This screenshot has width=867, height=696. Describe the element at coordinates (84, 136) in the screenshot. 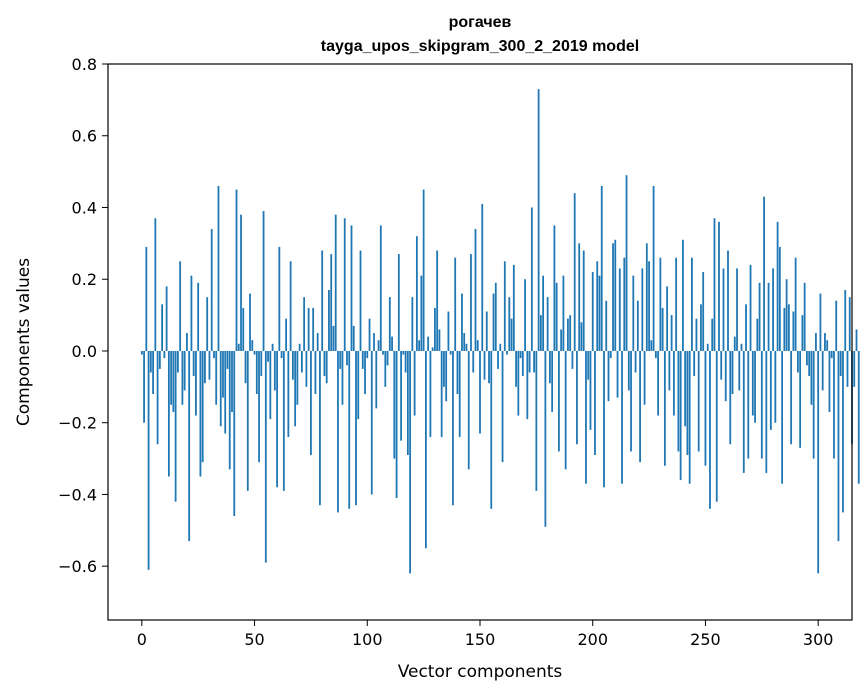

I see `y-tick-label: 0.6` at that location.